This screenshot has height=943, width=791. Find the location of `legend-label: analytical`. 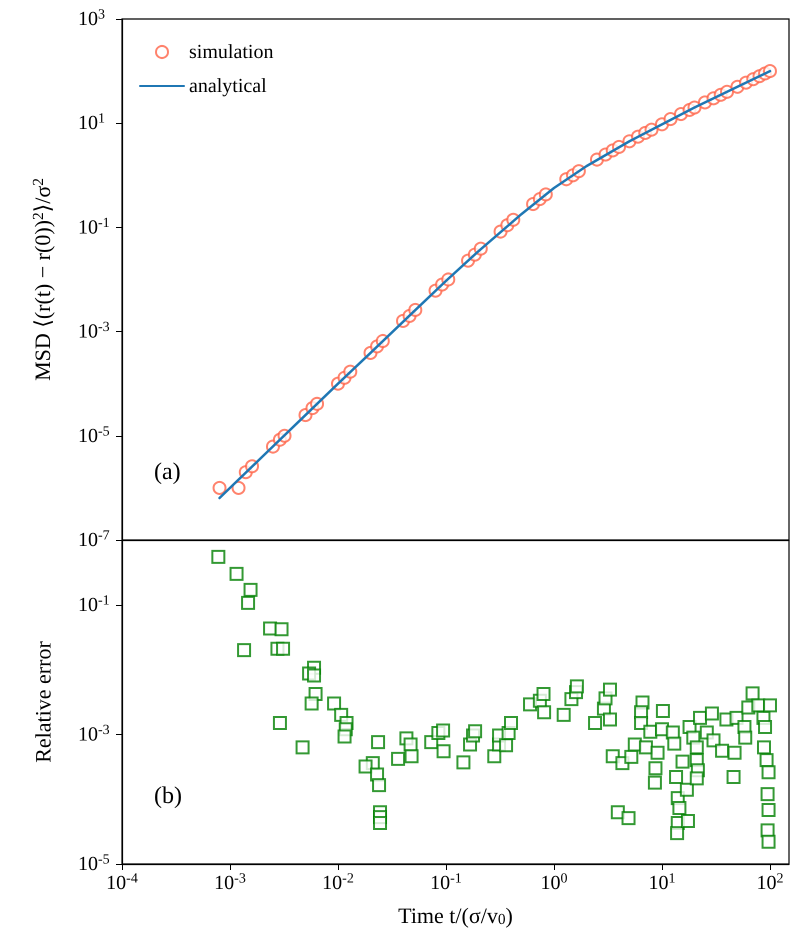

legend-label: analytical is located at coordinates (228, 86).